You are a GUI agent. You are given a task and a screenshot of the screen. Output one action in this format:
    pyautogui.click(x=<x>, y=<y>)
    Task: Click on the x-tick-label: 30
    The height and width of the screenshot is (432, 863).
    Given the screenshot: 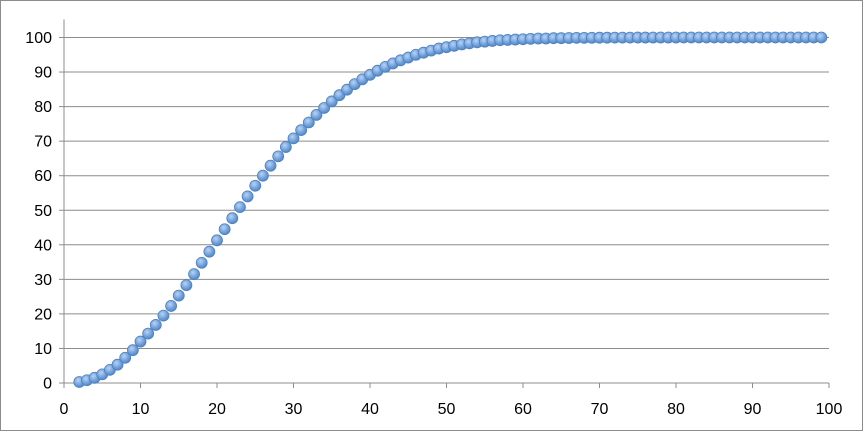 What is the action you would take?
    pyautogui.click(x=294, y=409)
    